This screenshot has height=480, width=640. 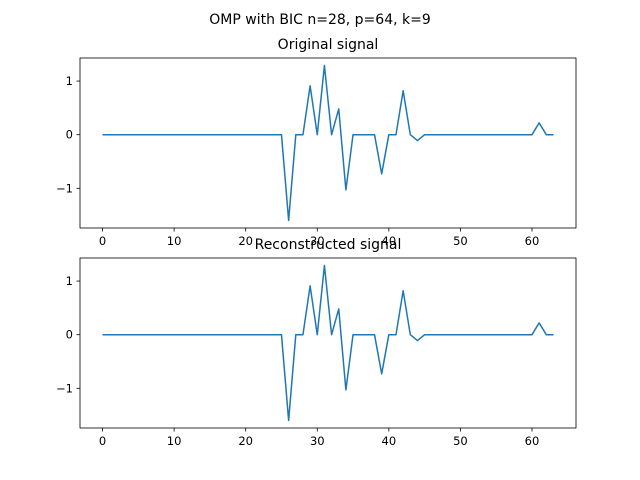 I want to click on axes-title: Original signal, so click(x=328, y=45).